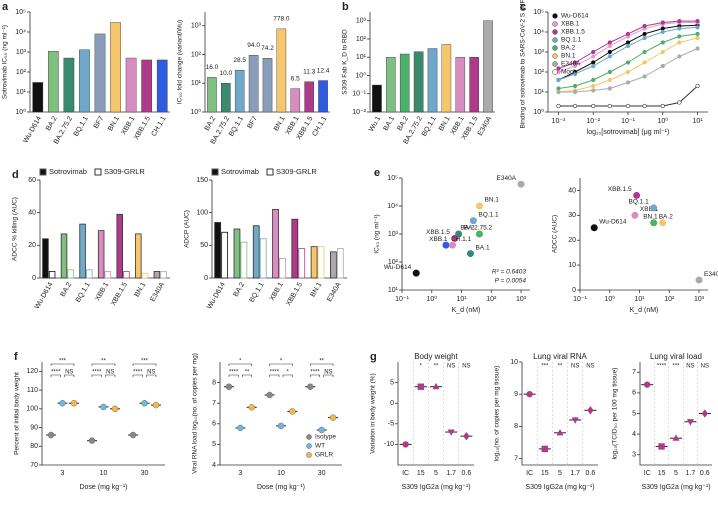  Describe the element at coordinates (662, 121) in the screenshot. I see `x-tick-label: 10⁰` at that location.